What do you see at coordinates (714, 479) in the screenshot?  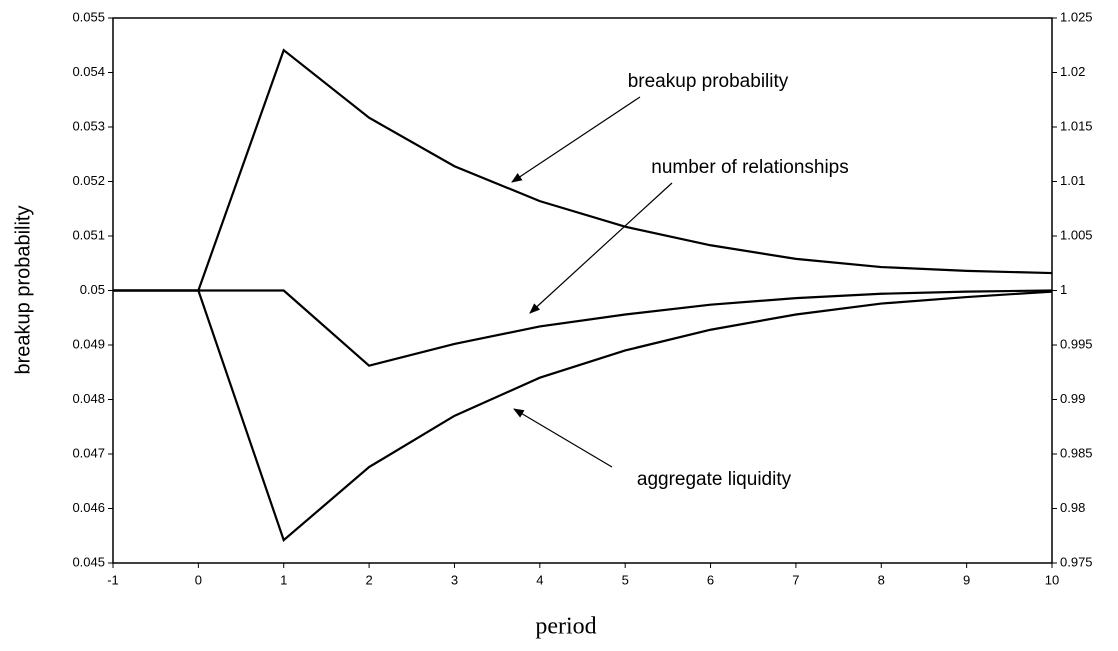 I see `annotation: aggregate liquidity` at bounding box center [714, 479].